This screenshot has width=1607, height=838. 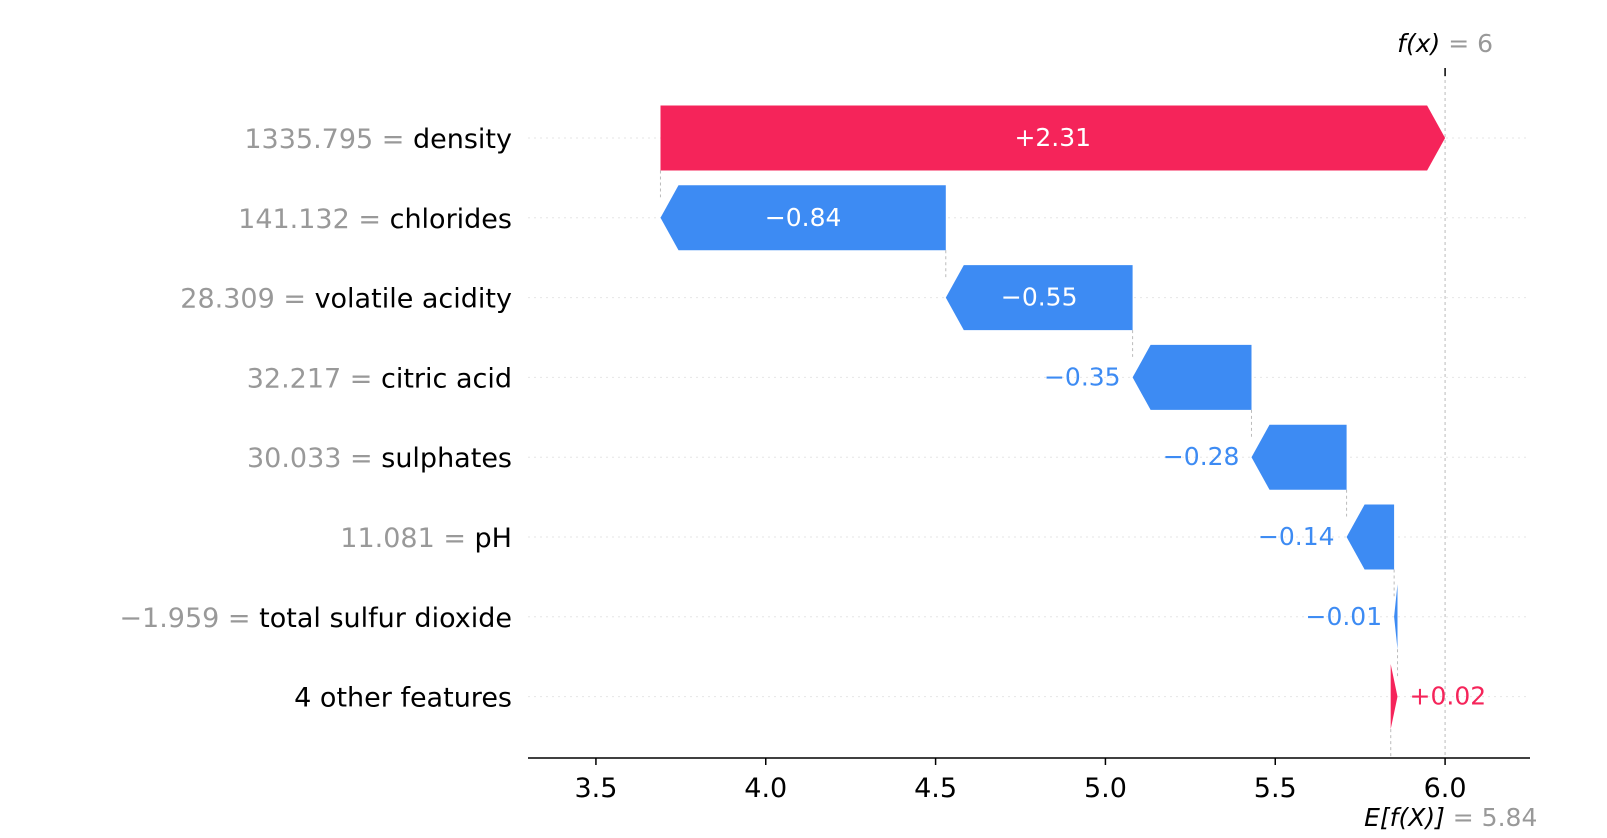 I want to click on feature-value-text: 11.081 =, so click(x=407, y=538).